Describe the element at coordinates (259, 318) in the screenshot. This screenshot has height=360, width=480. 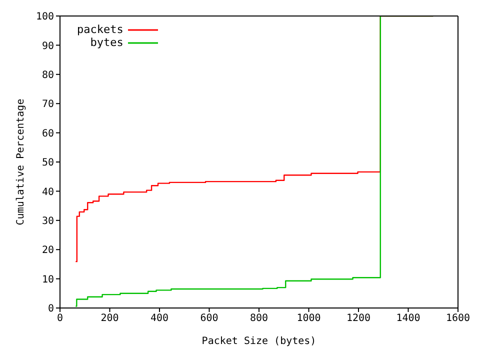
I see `x-tick-label: 800` at that location.